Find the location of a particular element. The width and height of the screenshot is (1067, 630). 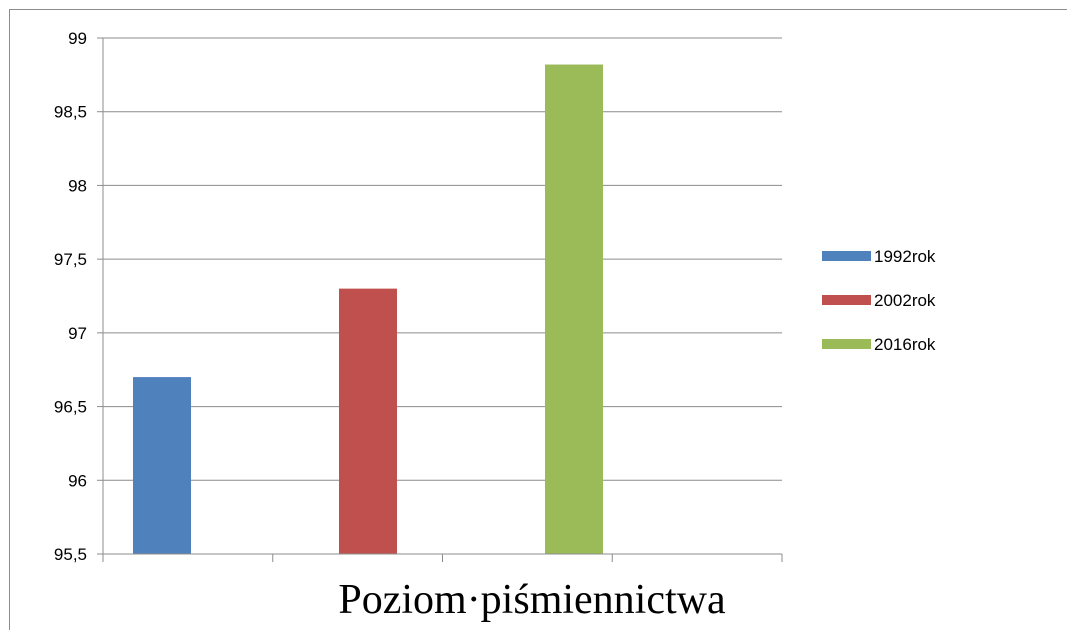

y-tick-label: 96 is located at coordinates (77, 480).